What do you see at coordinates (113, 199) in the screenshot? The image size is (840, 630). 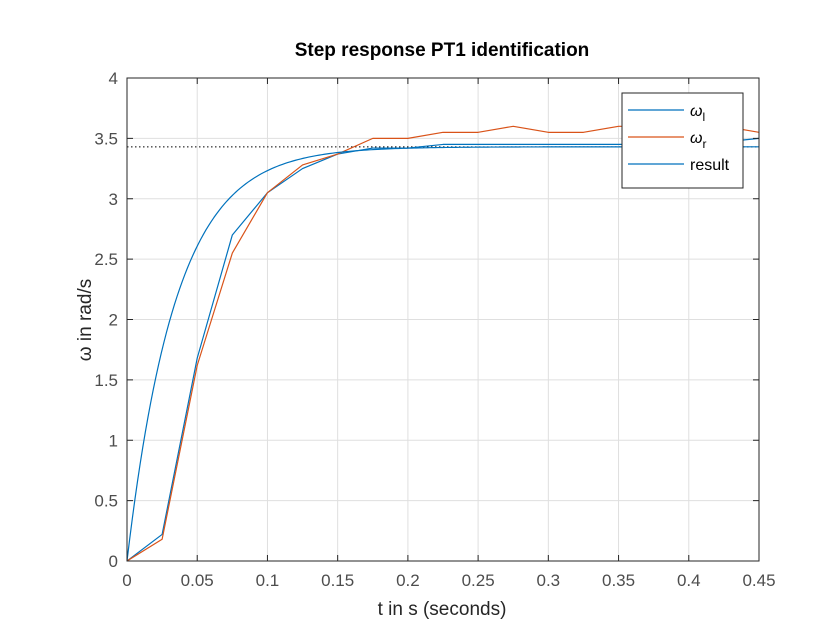 I see `y-tick-label: 3` at bounding box center [113, 199].